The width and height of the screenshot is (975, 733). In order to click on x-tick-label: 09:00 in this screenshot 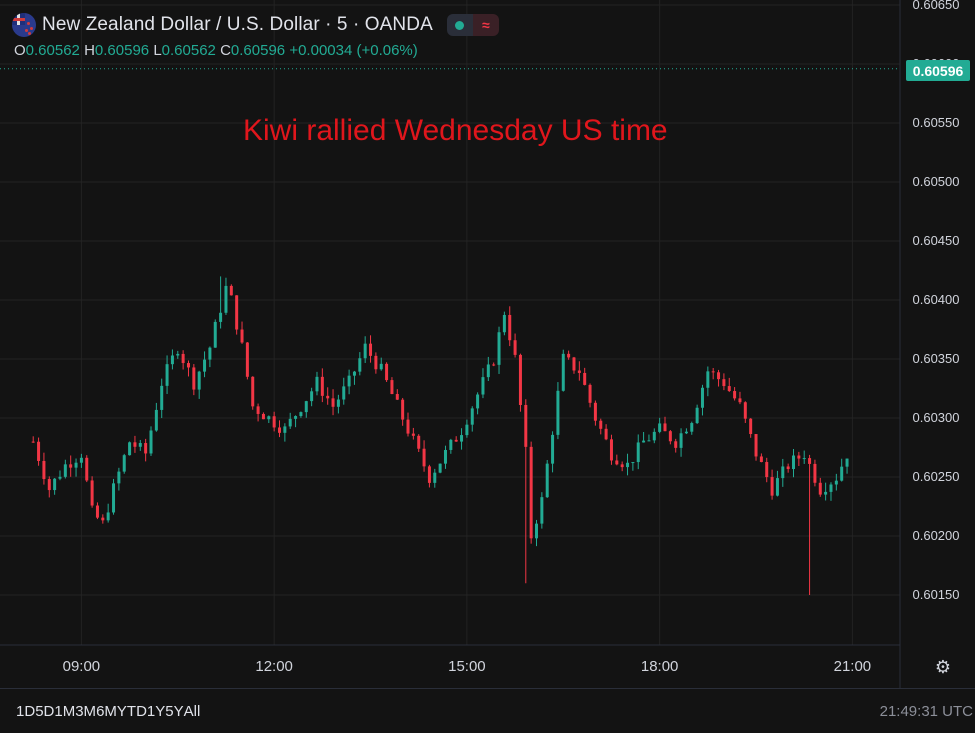, I will do `click(81, 666)`.